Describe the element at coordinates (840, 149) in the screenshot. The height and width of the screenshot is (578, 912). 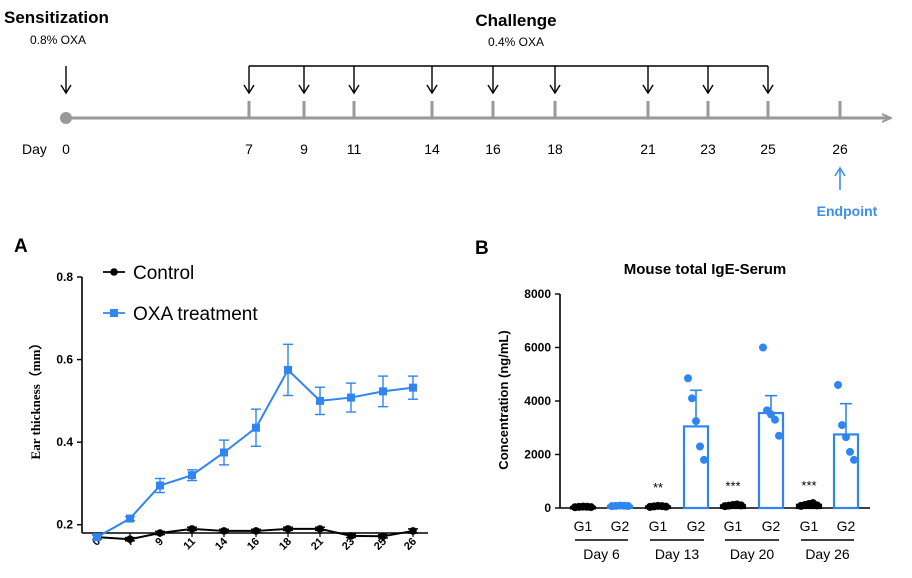
I see `timeline-day-26: 26` at that location.